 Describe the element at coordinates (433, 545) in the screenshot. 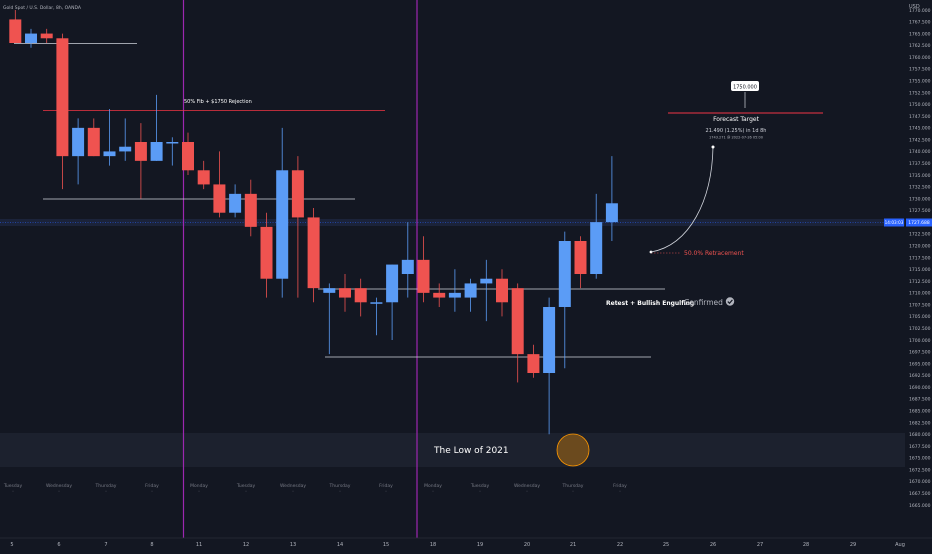

I see `date-tick: 18` at that location.